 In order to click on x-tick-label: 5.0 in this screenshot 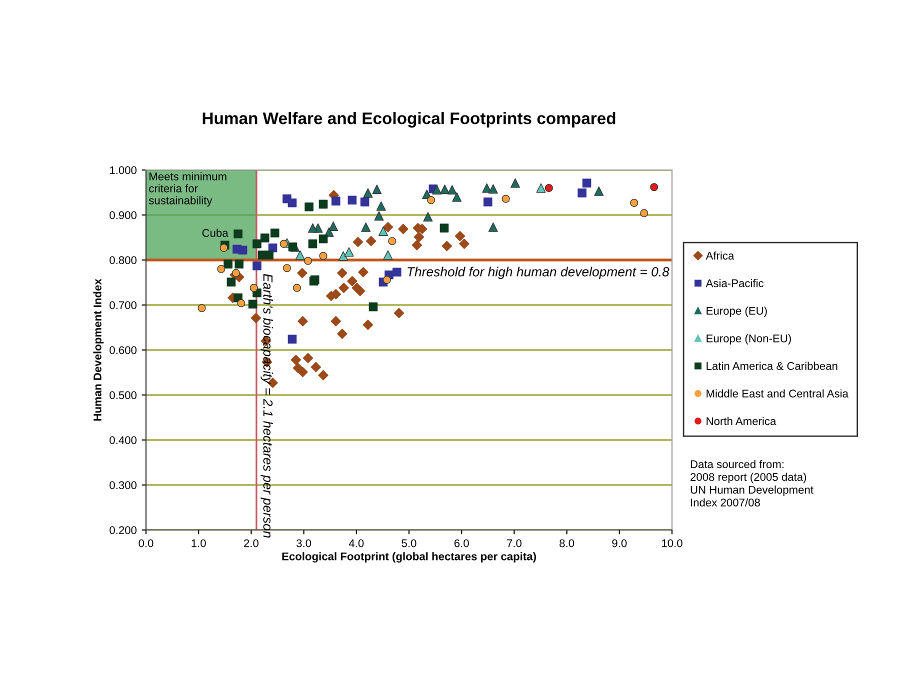, I will do `click(409, 543)`.